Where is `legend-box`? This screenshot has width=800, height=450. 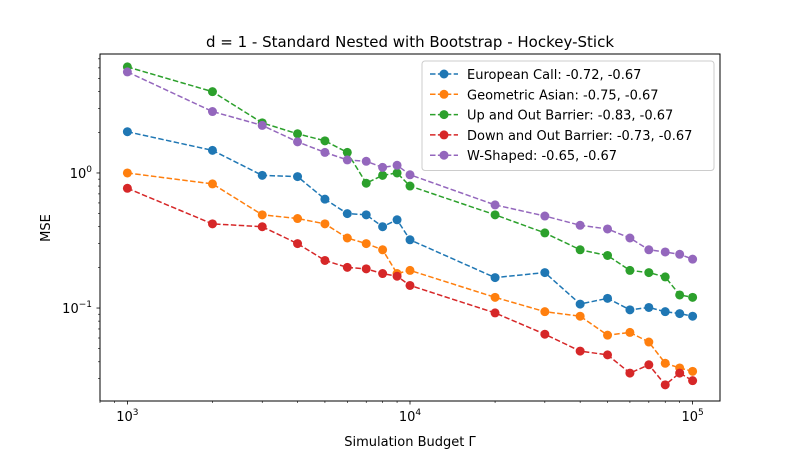
legend-box is located at coordinates (568, 115).